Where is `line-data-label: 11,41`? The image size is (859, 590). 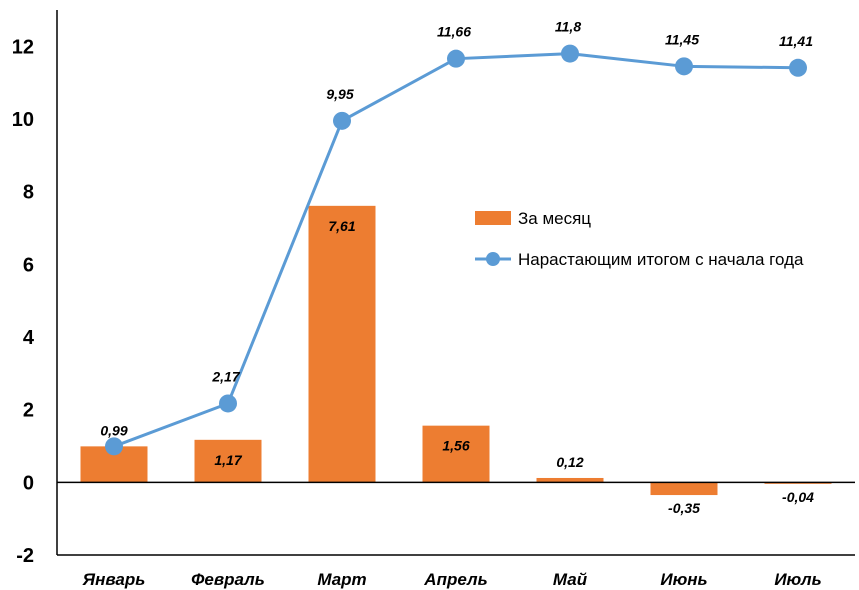
line-data-label: 11,41 is located at coordinates (796, 41).